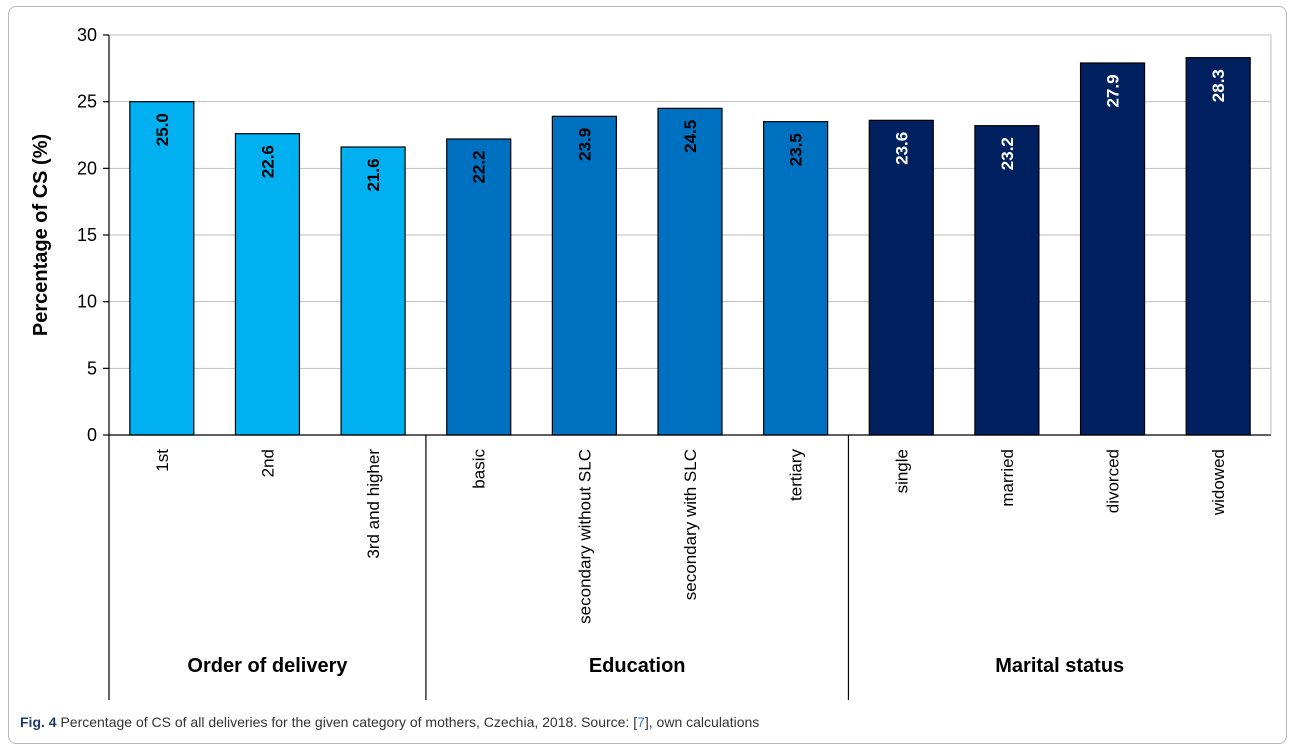 Image resolution: width=1295 pixels, height=751 pixels. I want to click on category-label: 3rd and higher, so click(373, 504).